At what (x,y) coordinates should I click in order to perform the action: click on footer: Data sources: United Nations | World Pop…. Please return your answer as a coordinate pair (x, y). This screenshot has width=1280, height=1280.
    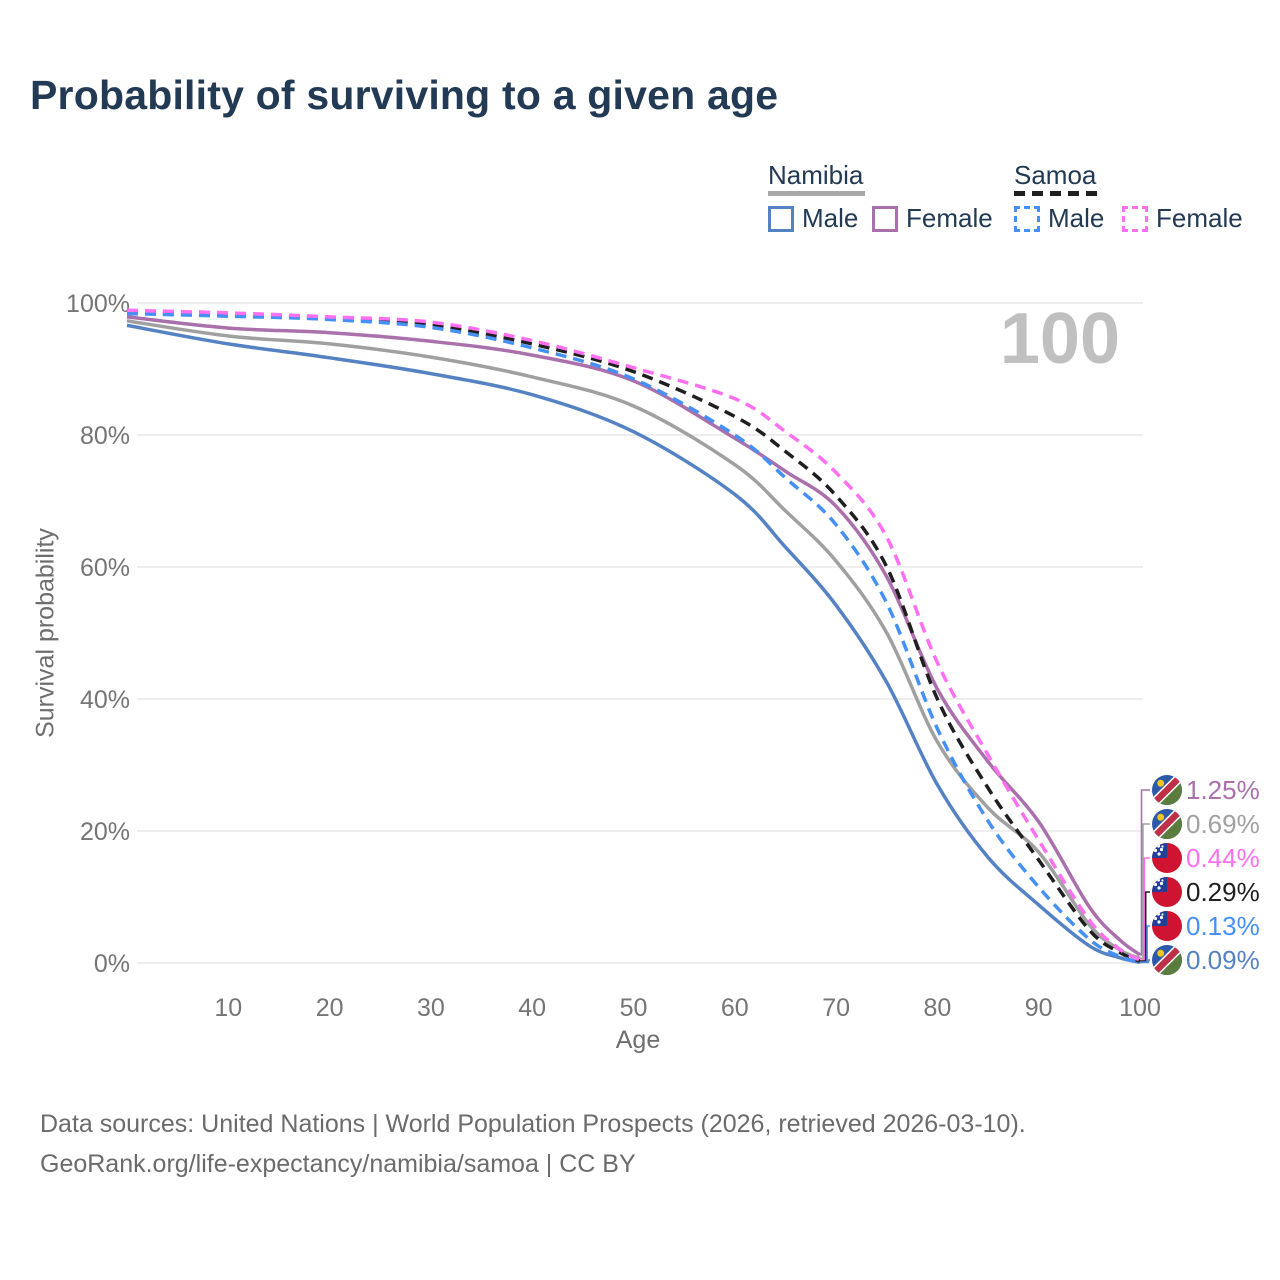
    Looking at the image, I should click on (533, 1144).